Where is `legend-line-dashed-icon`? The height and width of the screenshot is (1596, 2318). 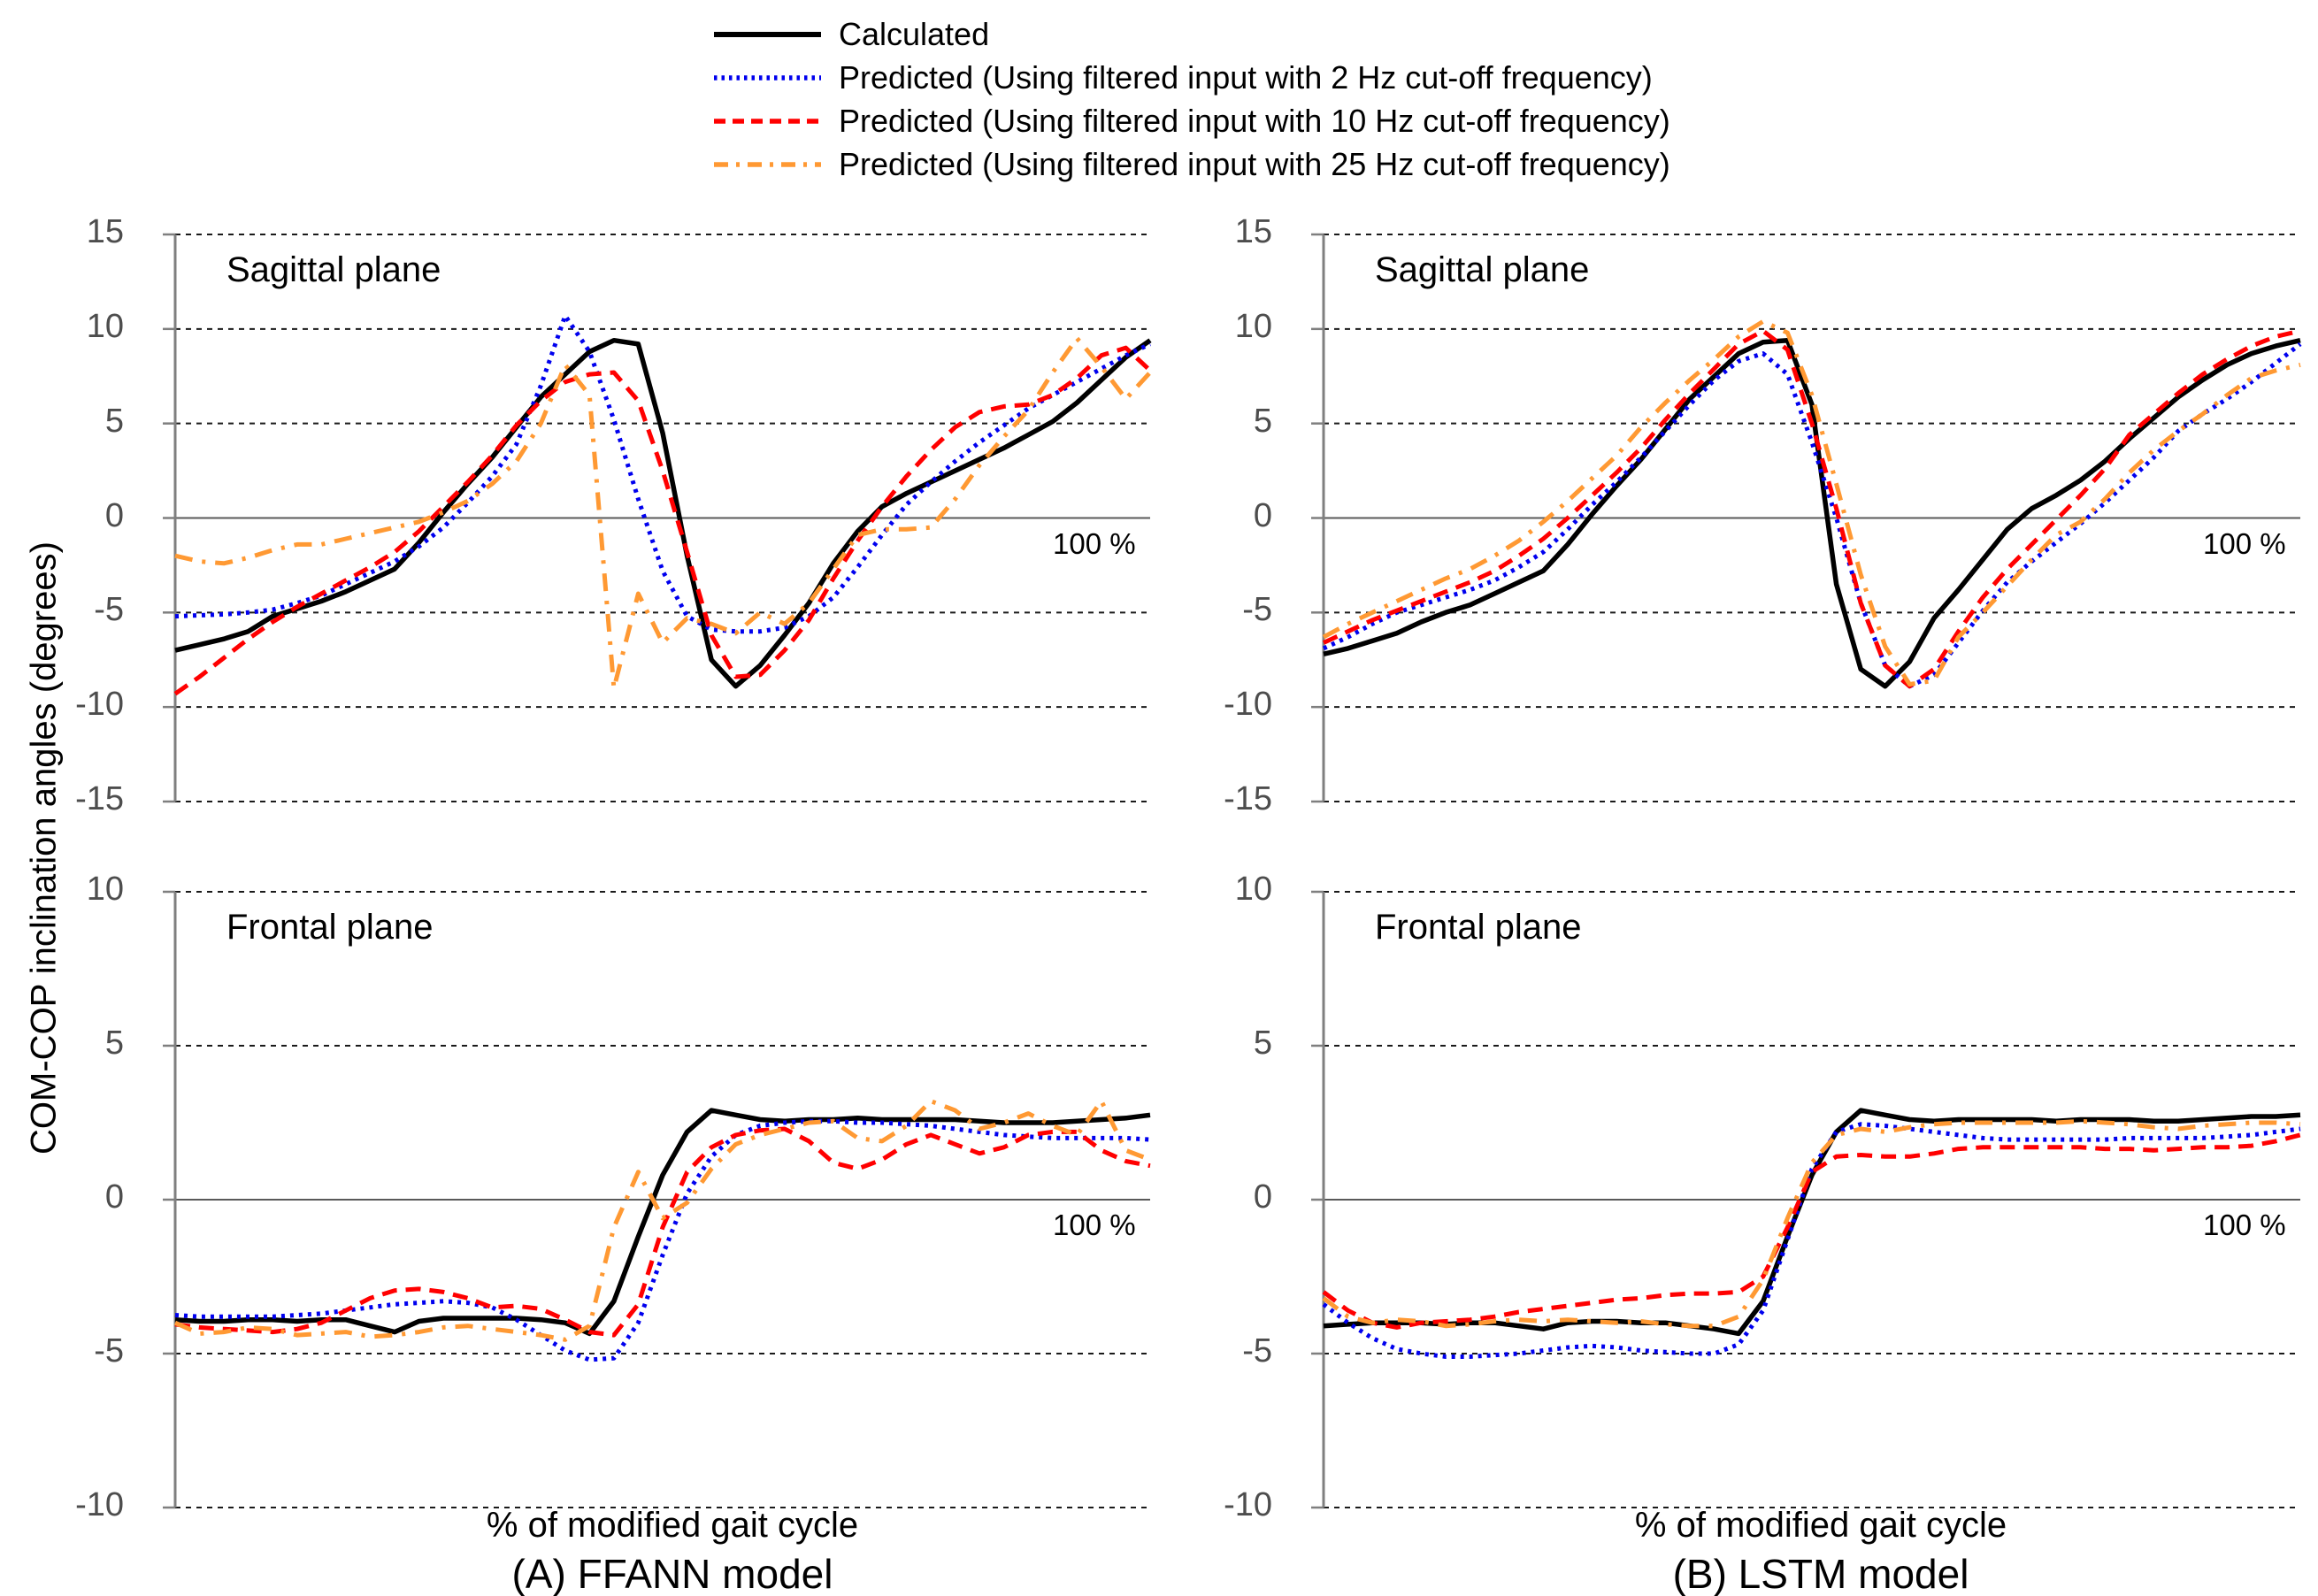 legend-line-dashed-icon is located at coordinates (767, 121).